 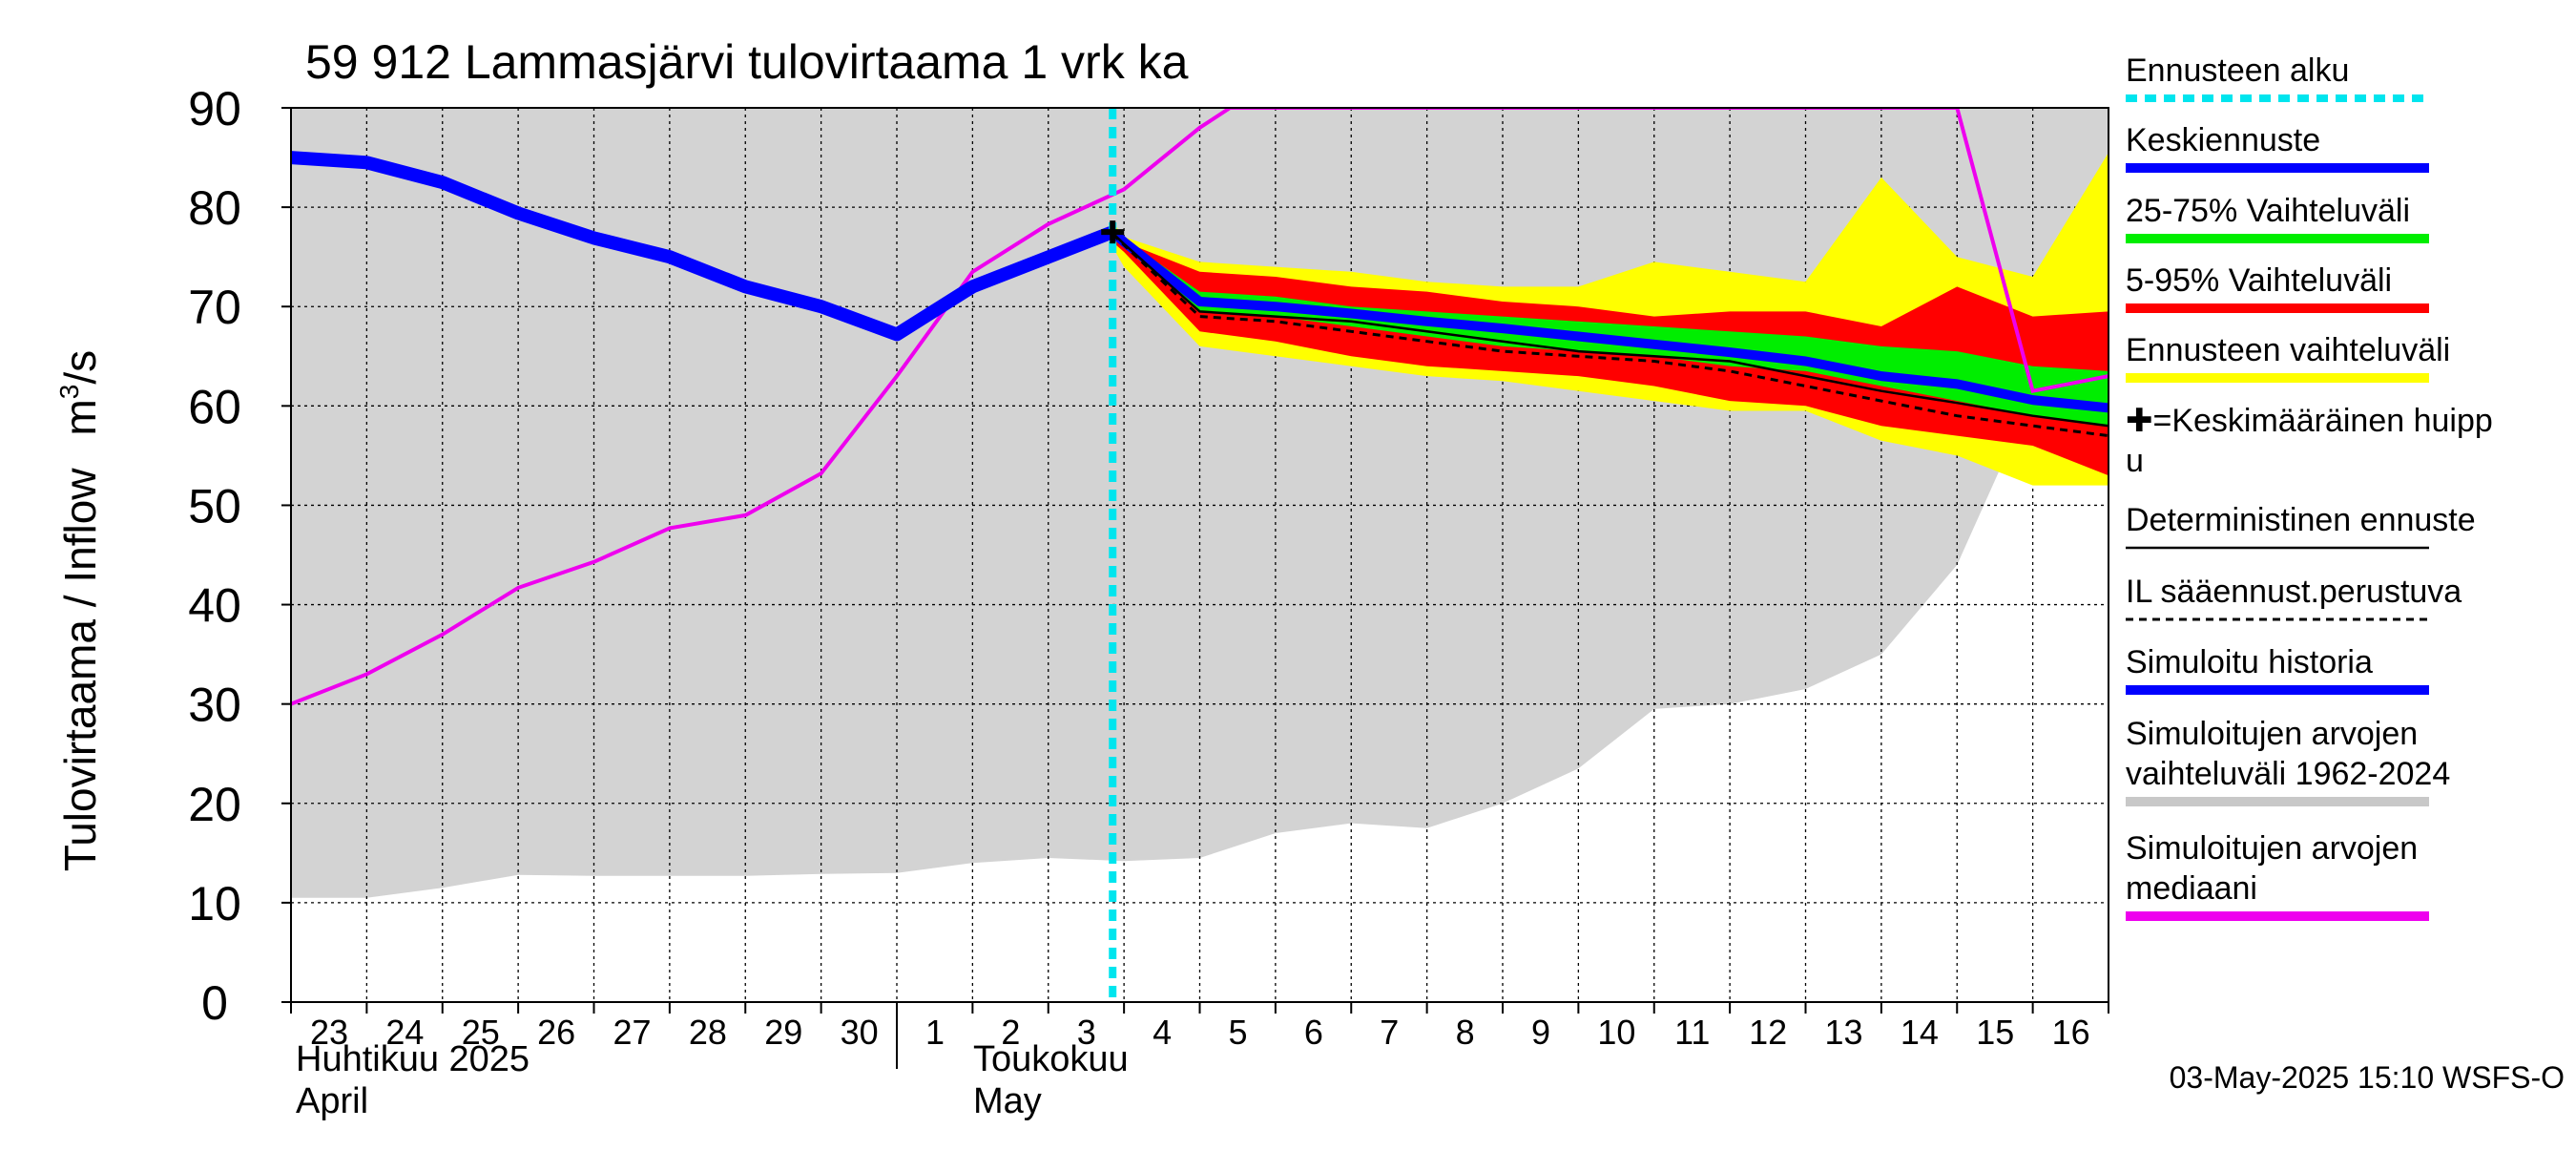 What do you see at coordinates (2191, 888) in the screenshot?
I see `legend-label-2: mediaani` at bounding box center [2191, 888].